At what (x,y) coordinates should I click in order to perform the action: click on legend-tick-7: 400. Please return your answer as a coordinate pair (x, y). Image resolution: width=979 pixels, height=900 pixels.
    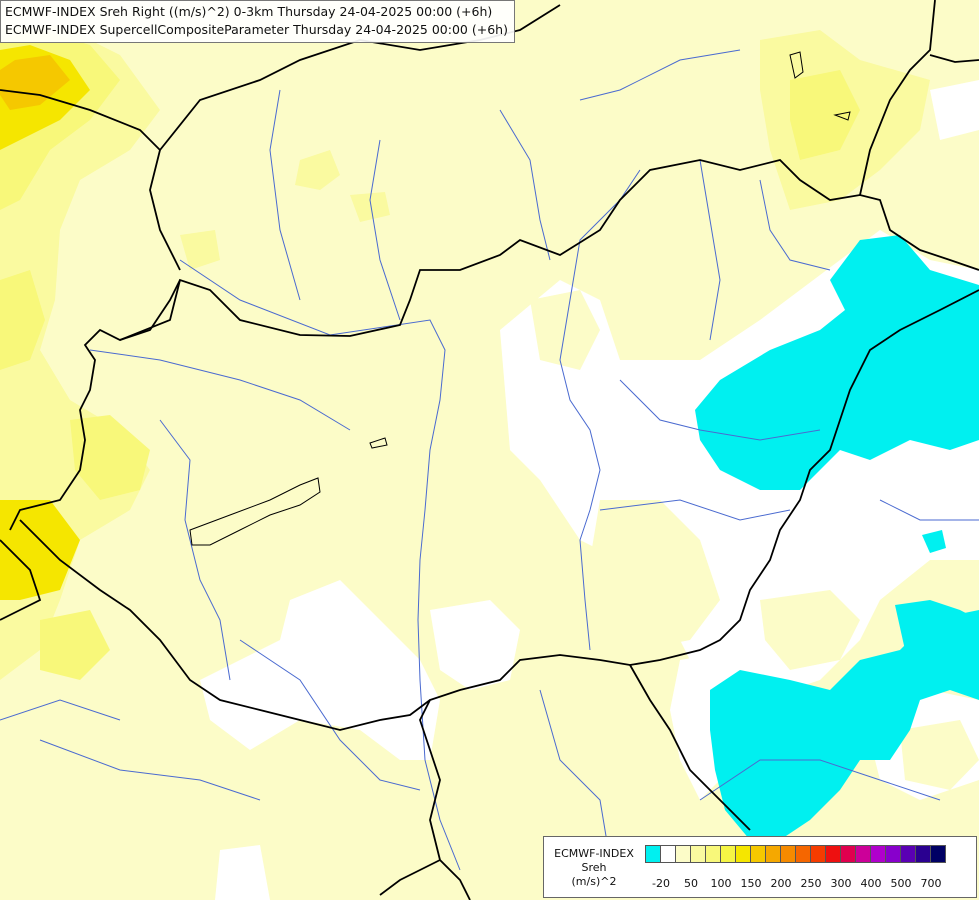
    Looking at the image, I should click on (871, 883).